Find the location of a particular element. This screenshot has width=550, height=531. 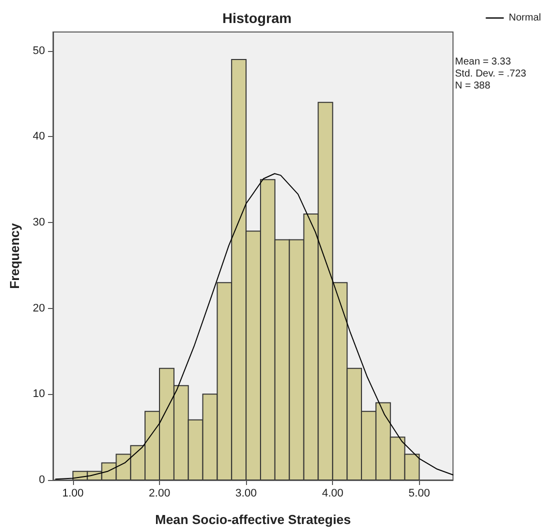

text: Std. Dev. = .723 is located at coordinates (491, 74).